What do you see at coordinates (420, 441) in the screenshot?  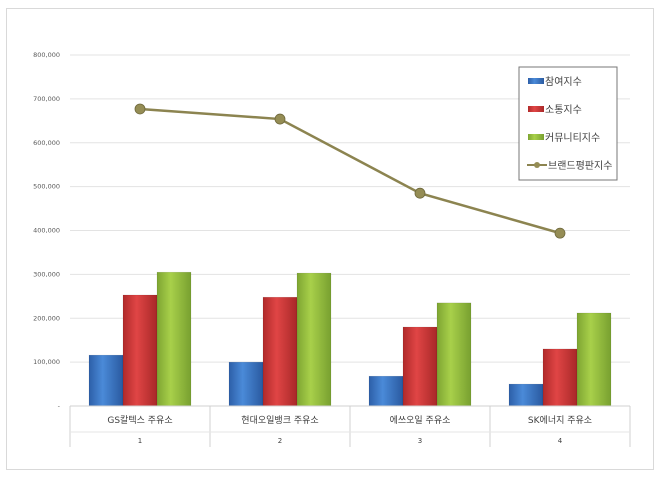 I see `x-category-index: 3` at bounding box center [420, 441].